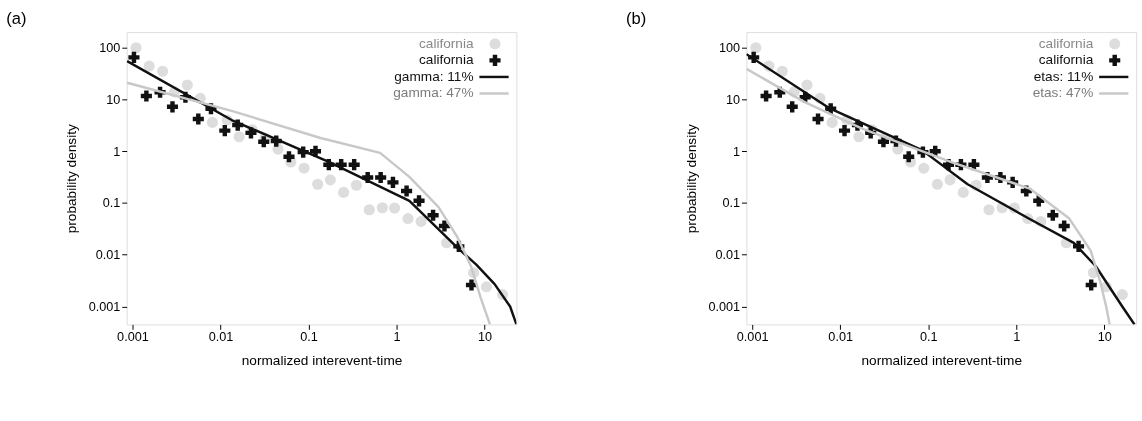  Describe the element at coordinates (636, 19) in the screenshot. I see `chart-title: (b)` at that location.